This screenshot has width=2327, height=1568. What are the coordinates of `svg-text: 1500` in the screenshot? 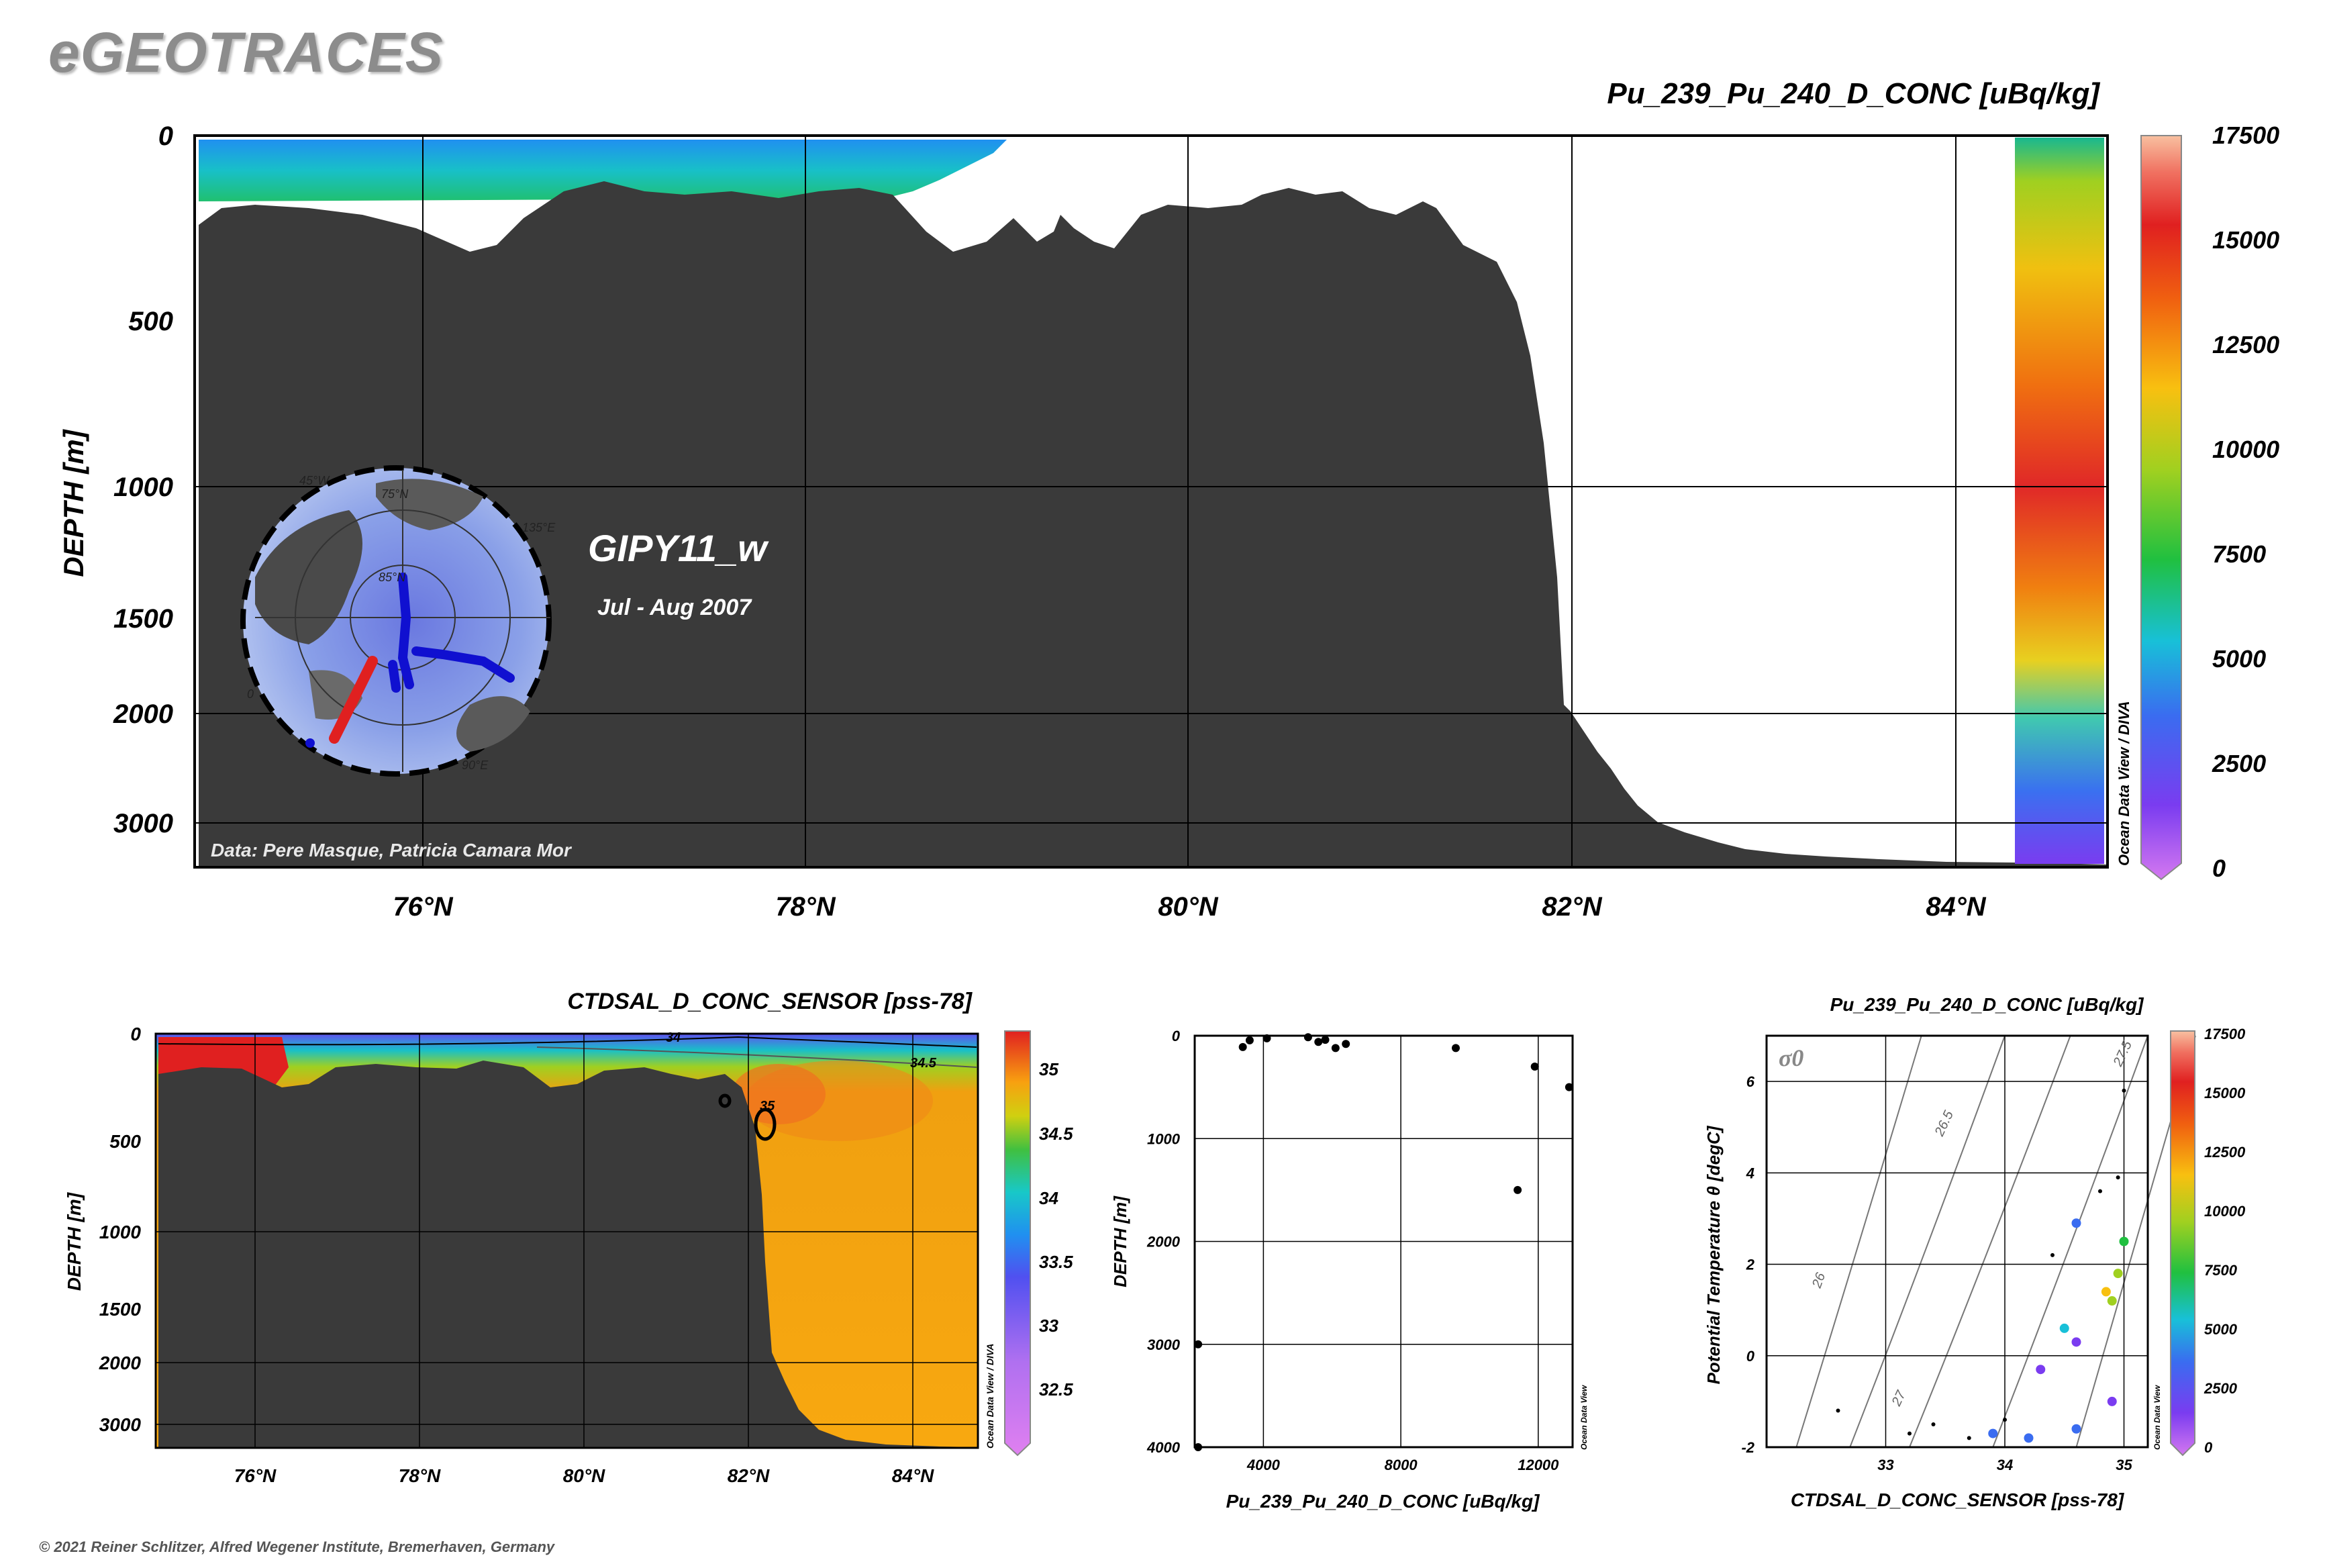 It's located at (120, 1310).